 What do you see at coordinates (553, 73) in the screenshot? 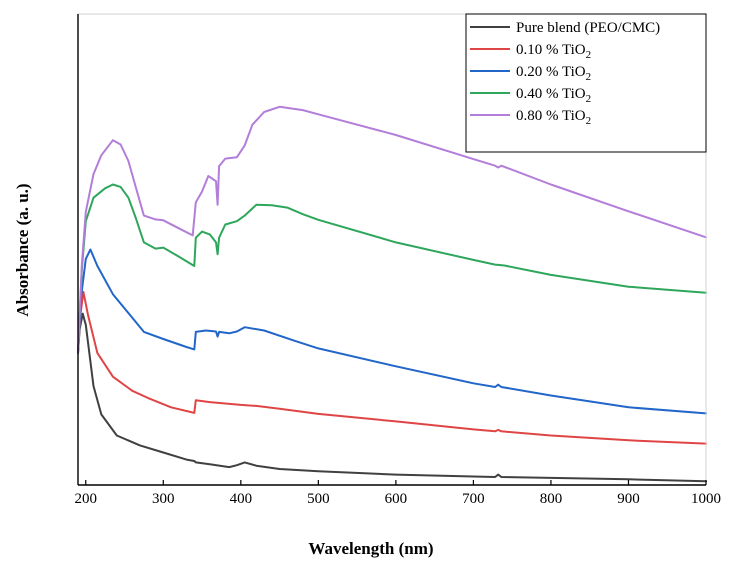
I see `legend-label-3: 0.20 % TiO2` at bounding box center [553, 73].